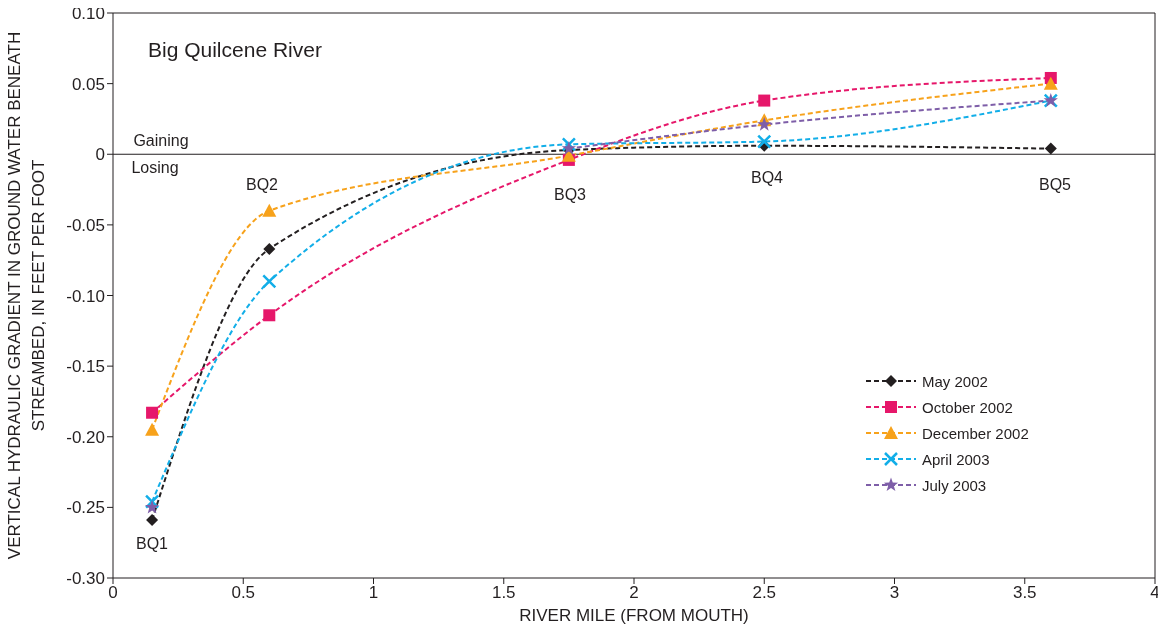 The image size is (1161, 638). What do you see at coordinates (88, 14) in the screenshot?
I see `y-tick-label: 0.10` at bounding box center [88, 14].